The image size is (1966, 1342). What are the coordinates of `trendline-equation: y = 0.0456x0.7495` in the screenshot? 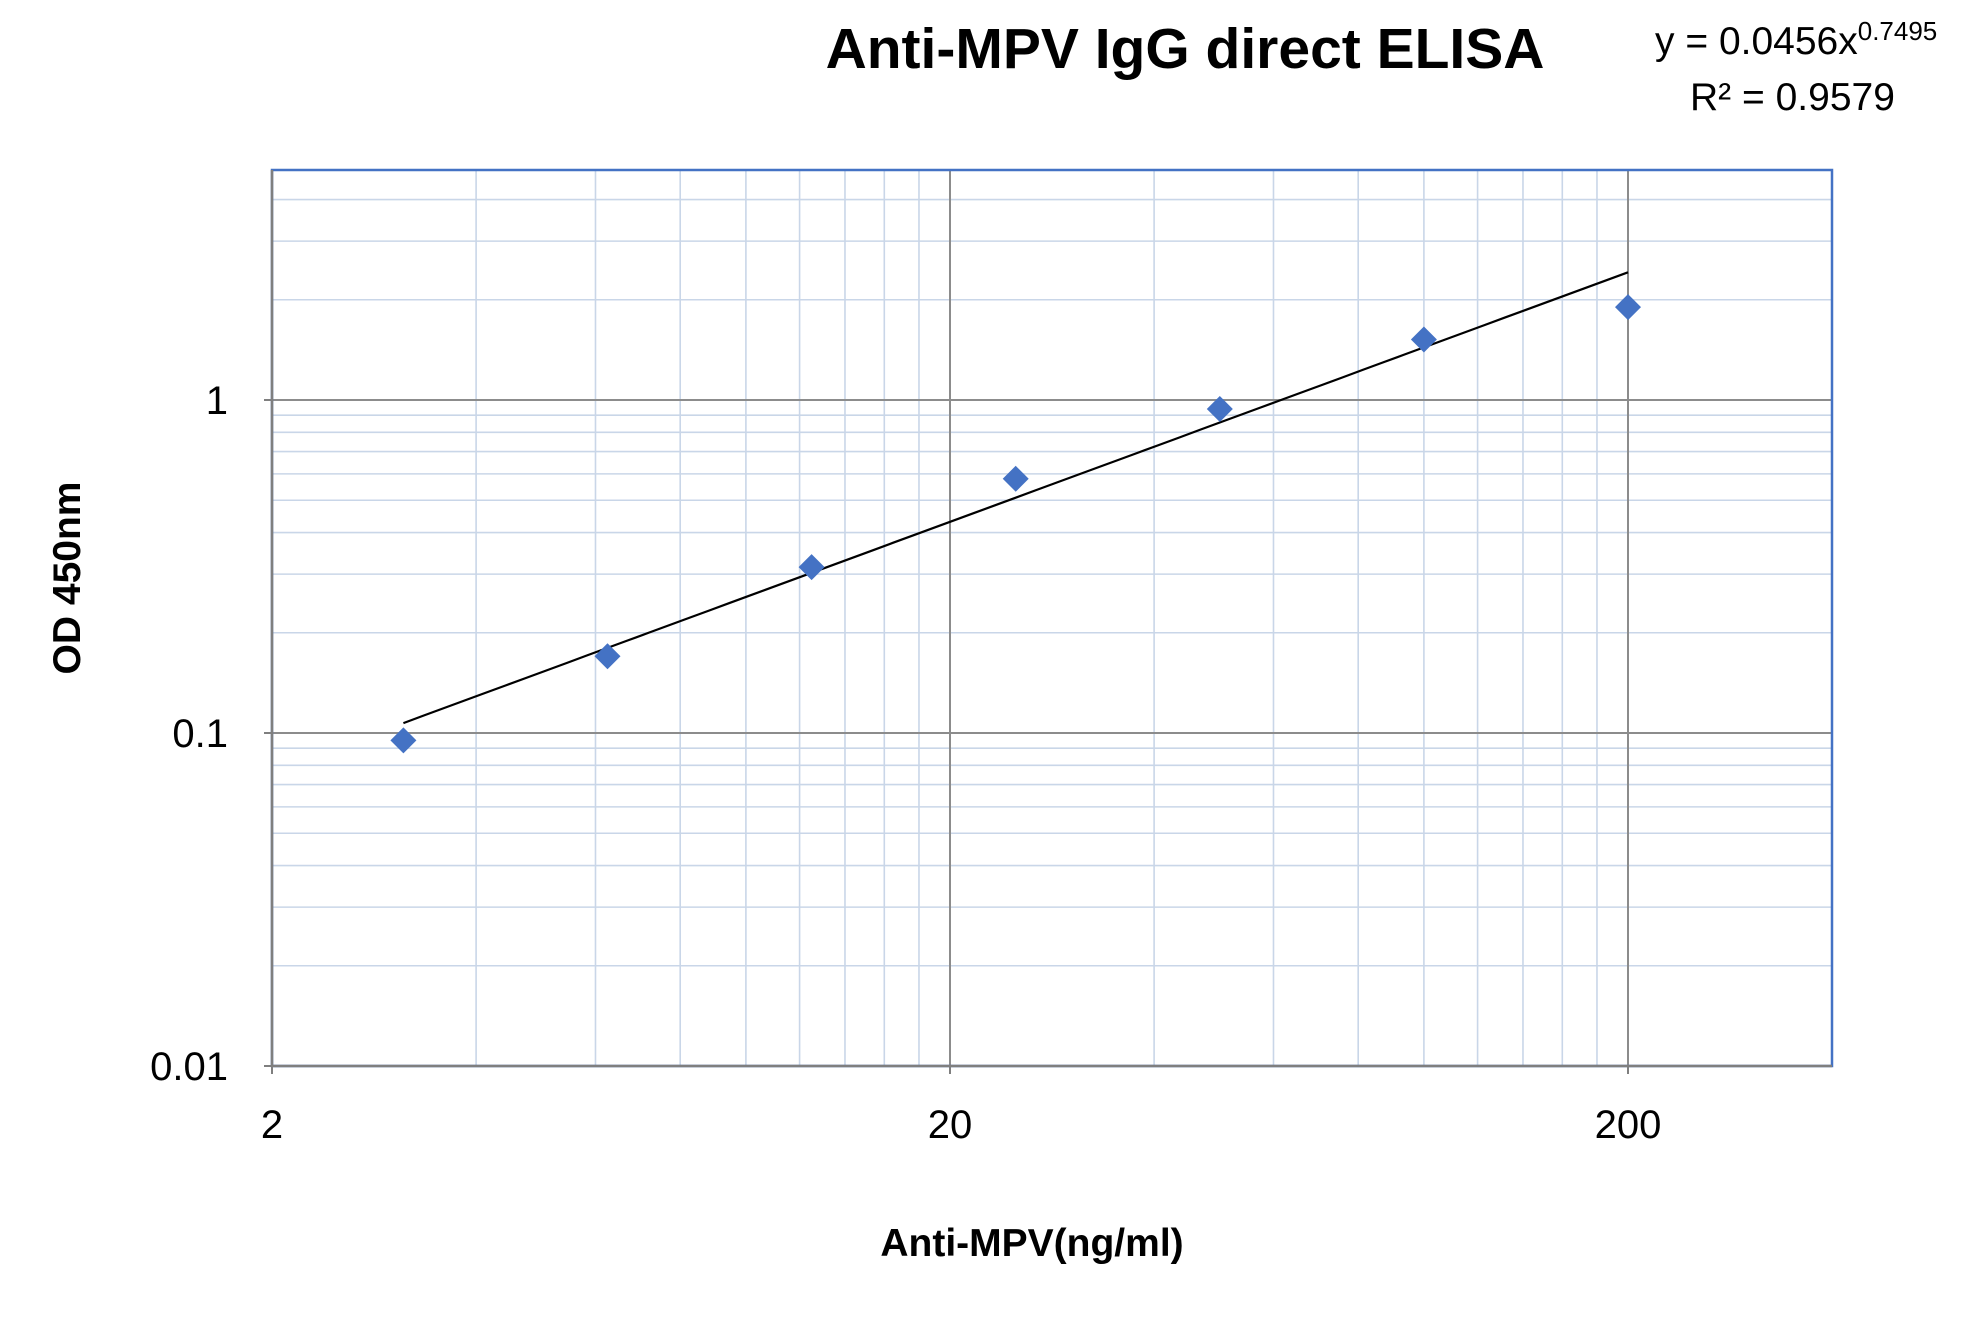 It's located at (1796, 39).